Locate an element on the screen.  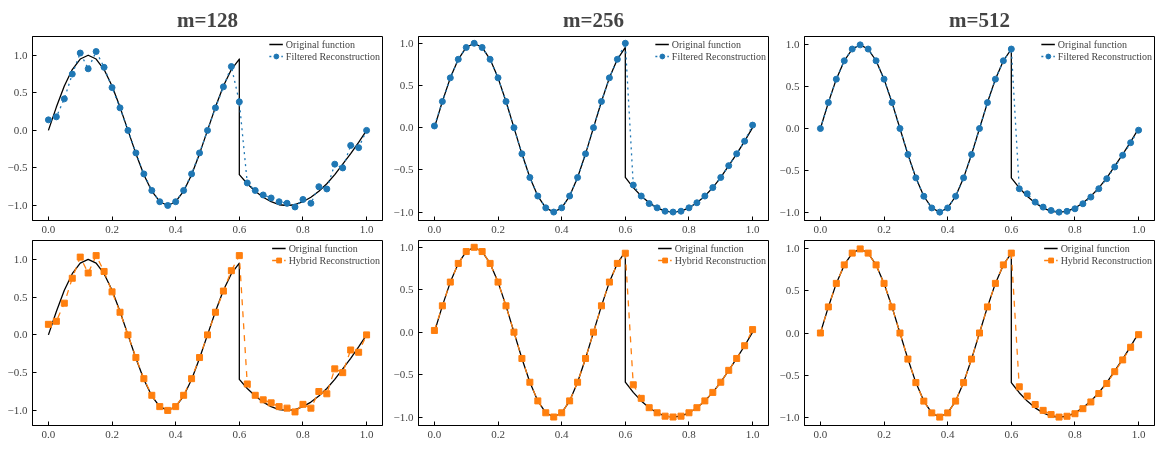
chart-title: m=128 is located at coordinates (207, 19).